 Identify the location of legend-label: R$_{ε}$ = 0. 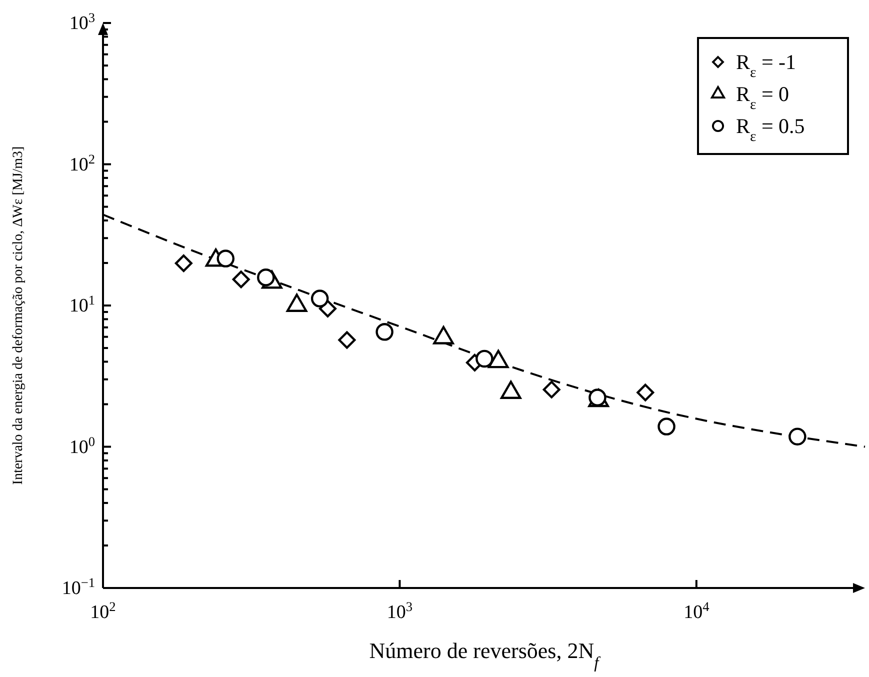
(763, 97).